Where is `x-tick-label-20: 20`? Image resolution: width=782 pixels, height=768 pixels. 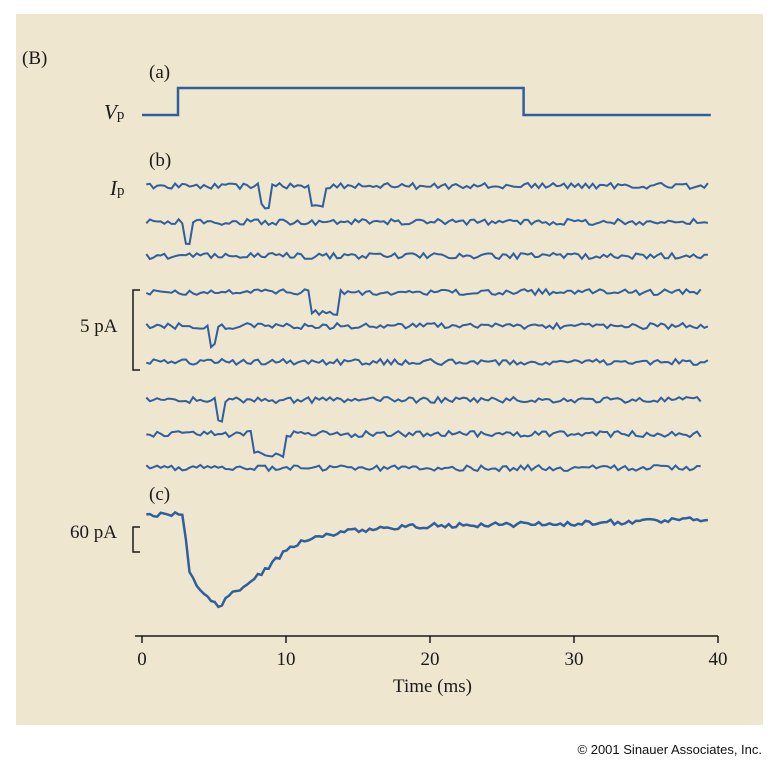
x-tick-label-20: 20 is located at coordinates (430, 659).